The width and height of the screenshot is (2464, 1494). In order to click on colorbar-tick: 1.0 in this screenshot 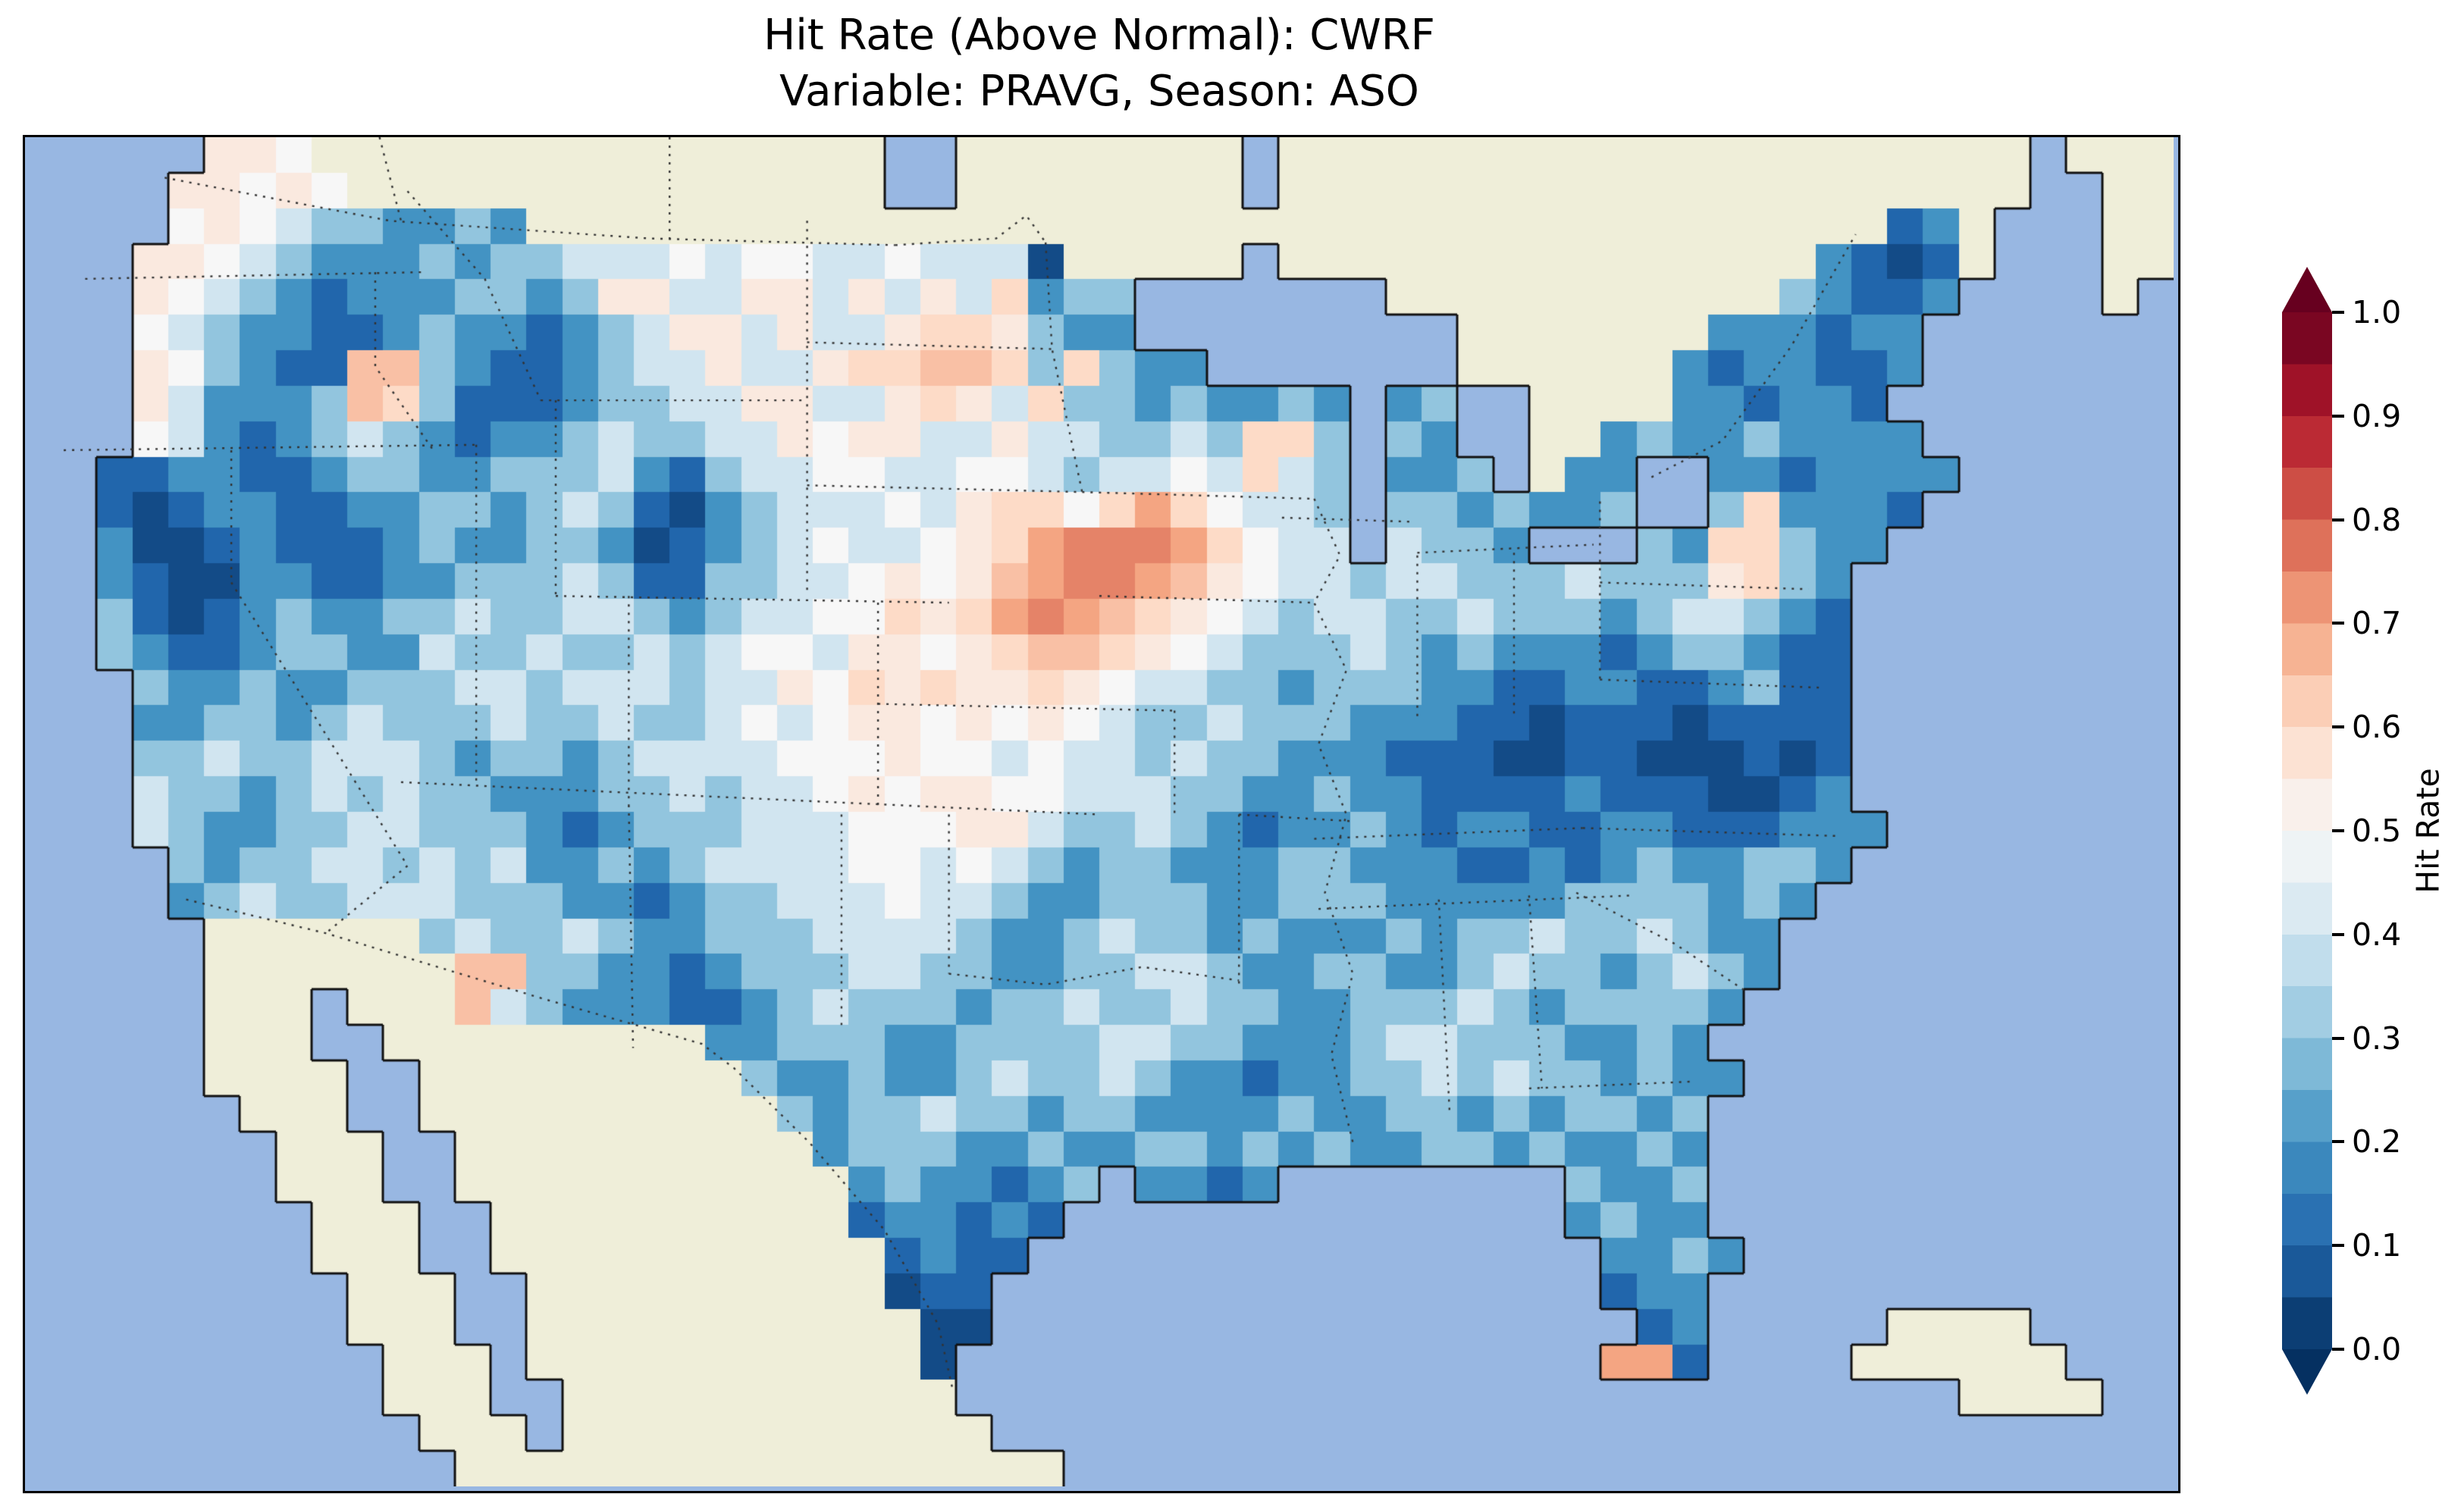, I will do `click(2367, 312)`.